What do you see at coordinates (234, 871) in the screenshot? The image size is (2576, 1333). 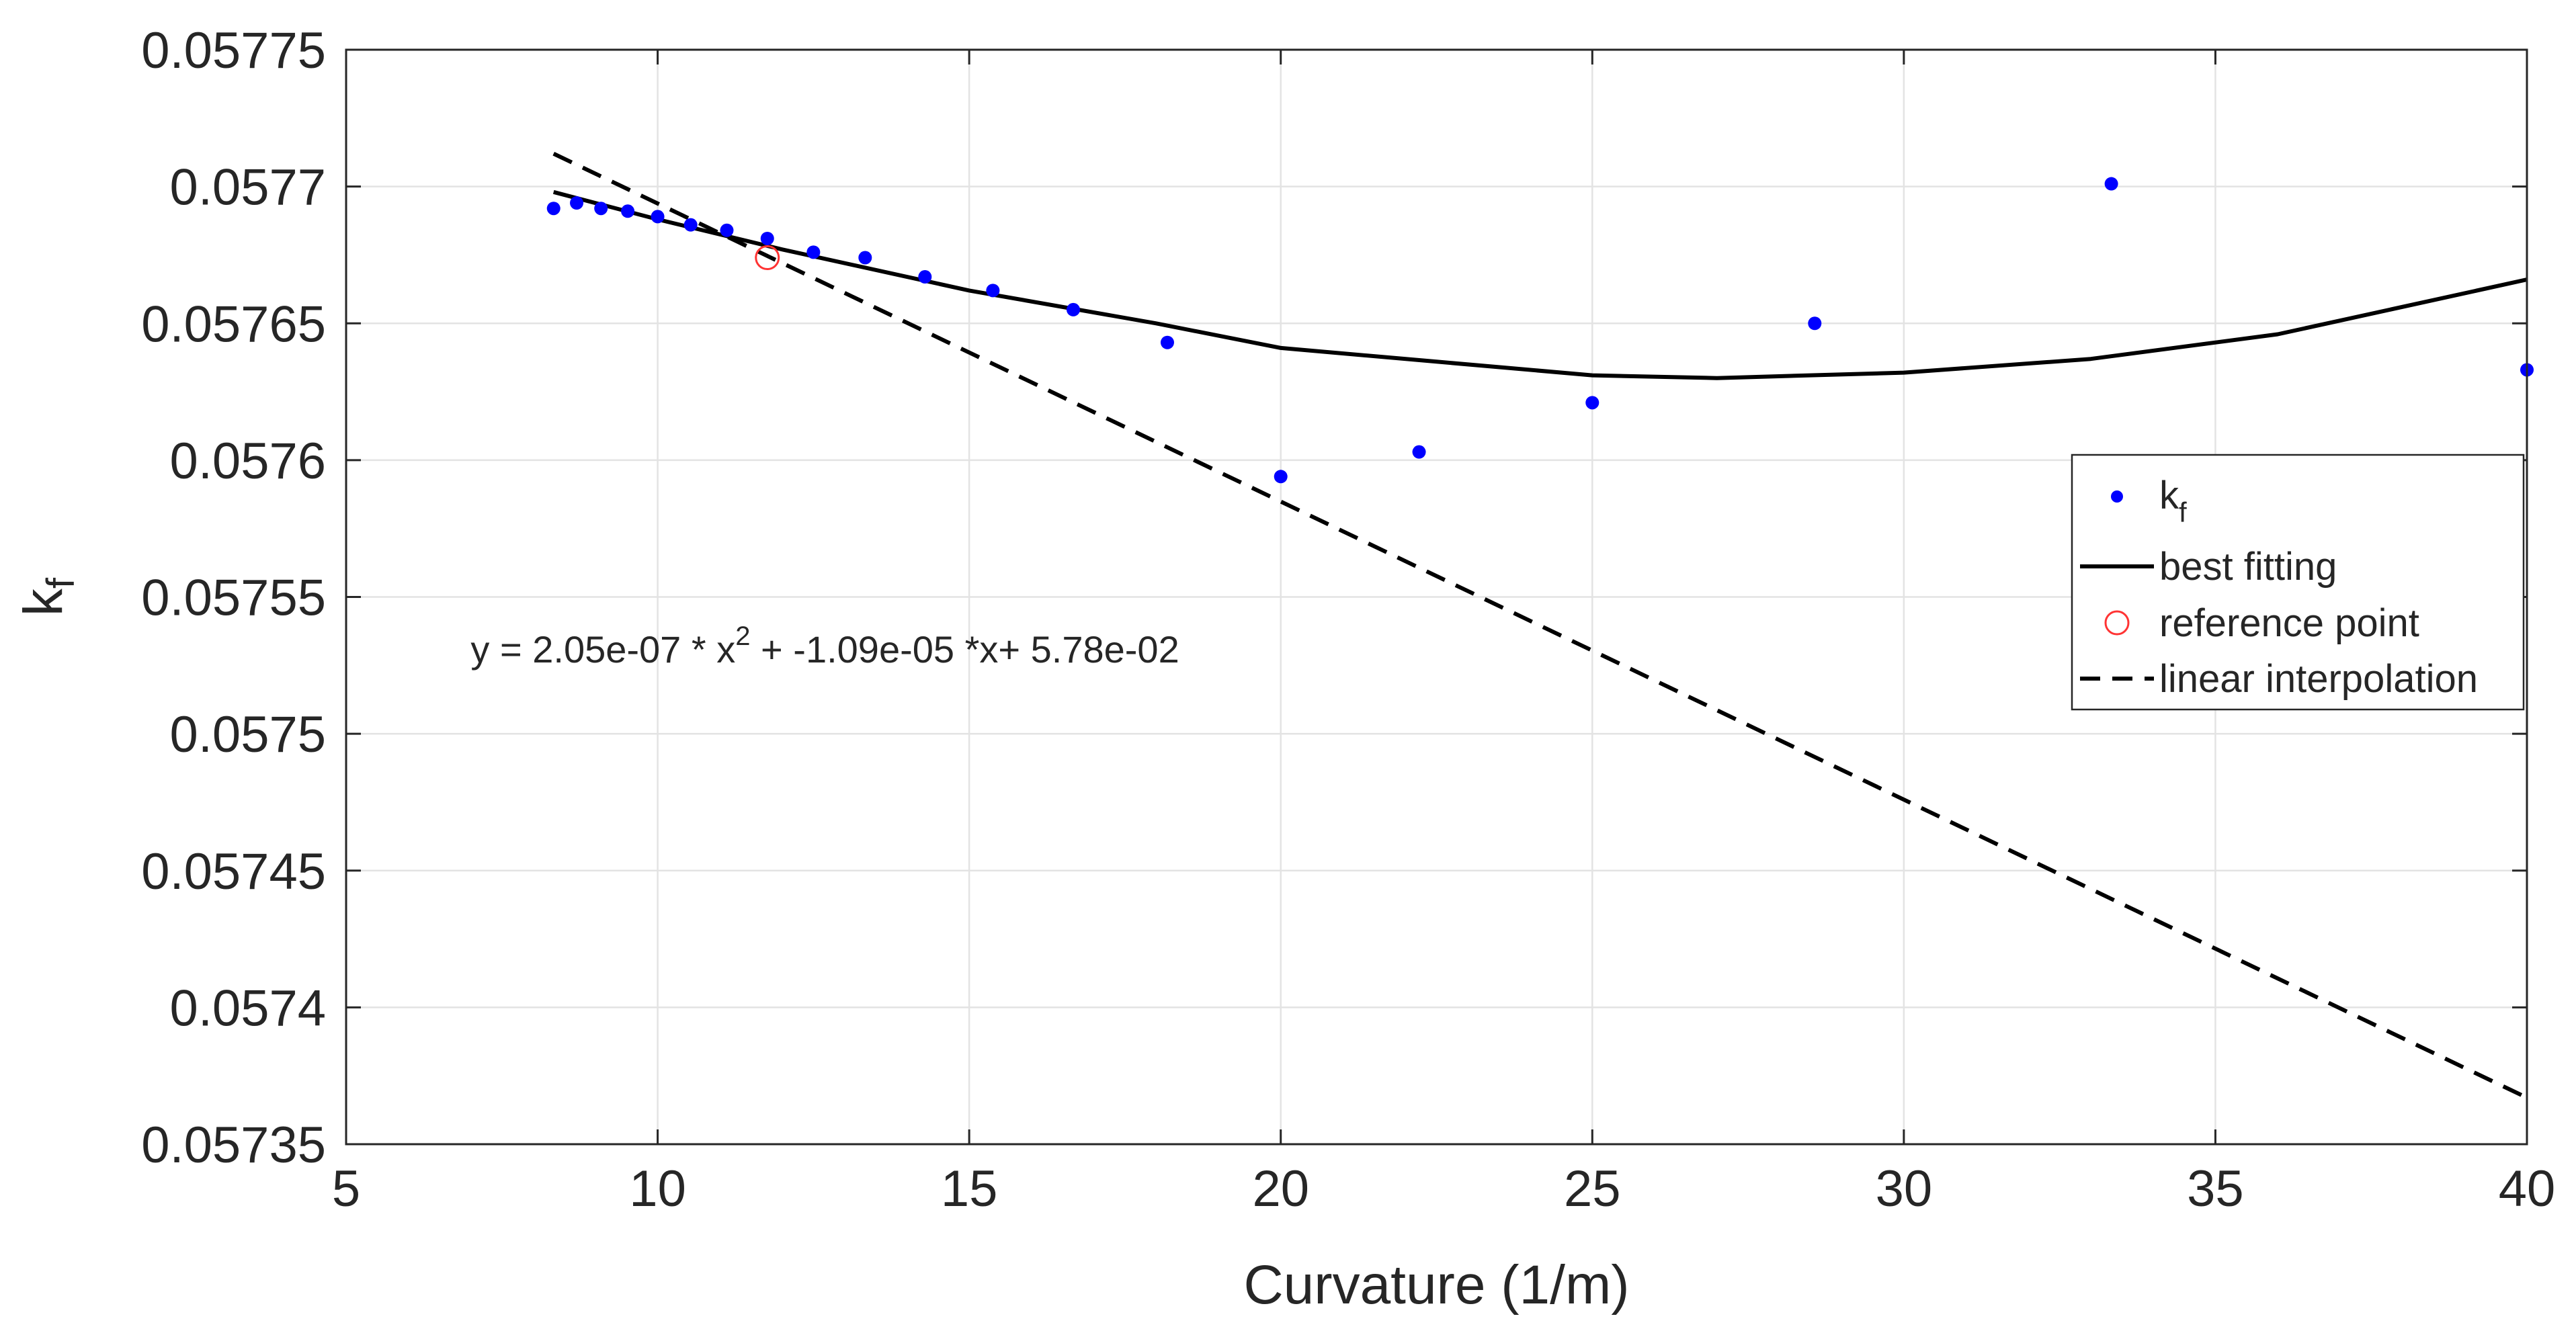 I see `y-tick-label: 0.05745` at bounding box center [234, 871].